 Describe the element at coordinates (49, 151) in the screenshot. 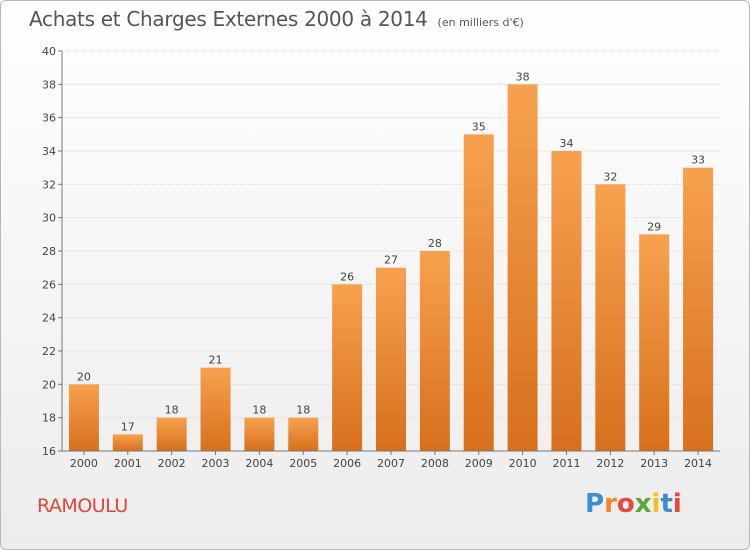

I see `y-tick-label: 34` at that location.